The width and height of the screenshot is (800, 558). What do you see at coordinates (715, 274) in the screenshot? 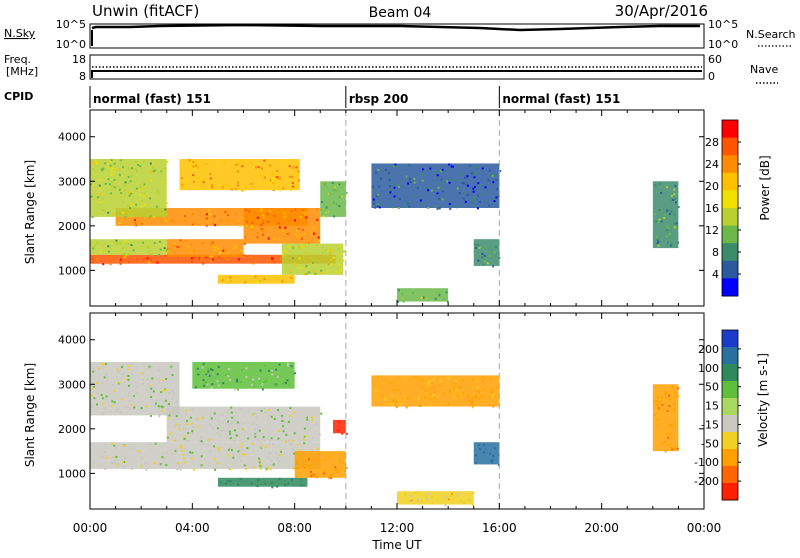
I see `colorbar-tick-label: 4` at bounding box center [715, 274].